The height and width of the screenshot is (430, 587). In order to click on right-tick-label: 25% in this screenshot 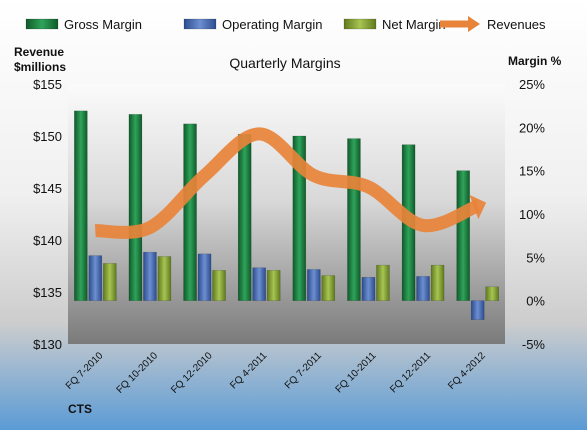, I will do `click(532, 84)`.